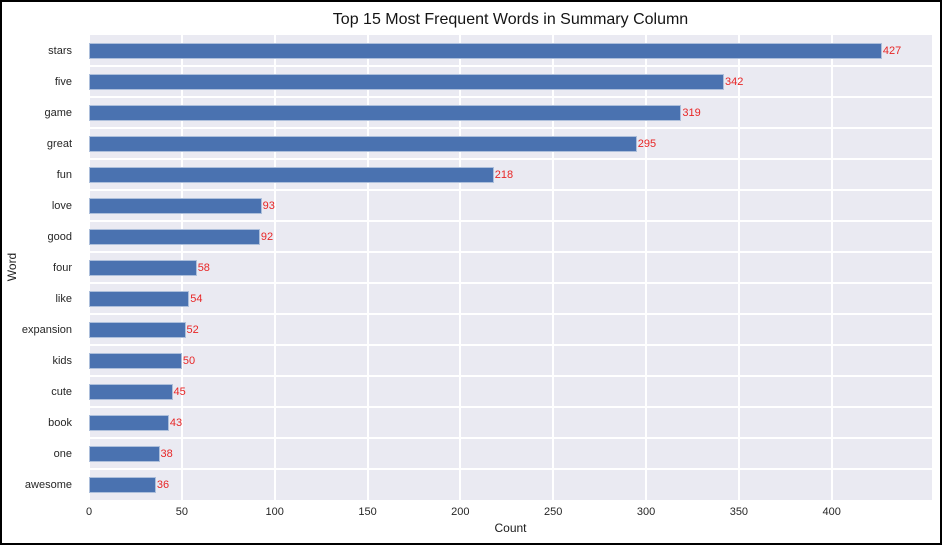 The height and width of the screenshot is (545, 942). Describe the element at coordinates (510, 528) in the screenshot. I see `x-axis-label: Count` at that location.